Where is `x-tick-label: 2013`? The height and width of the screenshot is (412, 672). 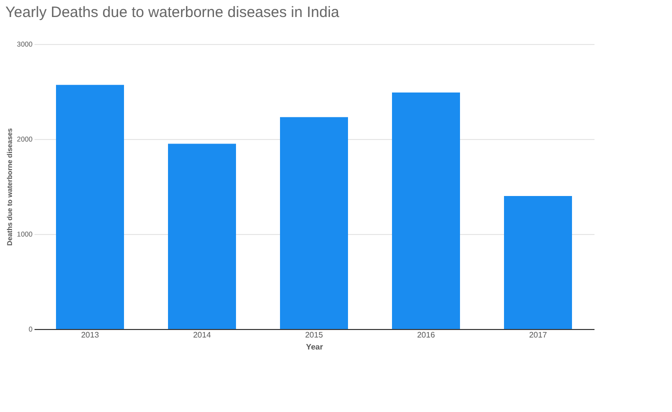 x-tick-label: 2013 is located at coordinates (90, 335).